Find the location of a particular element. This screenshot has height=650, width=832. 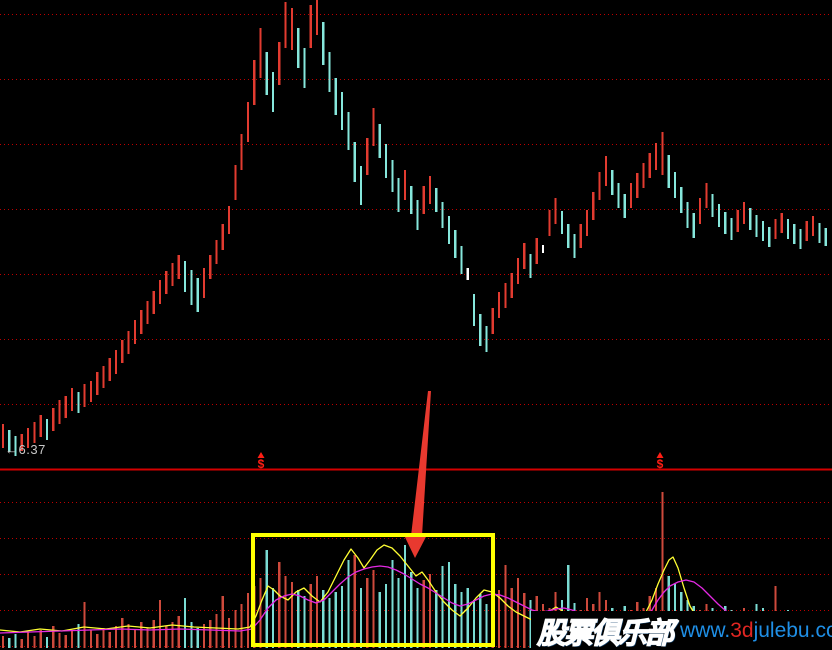

watermark-brand: 股票俱乐部 is located at coordinates (605, 632).